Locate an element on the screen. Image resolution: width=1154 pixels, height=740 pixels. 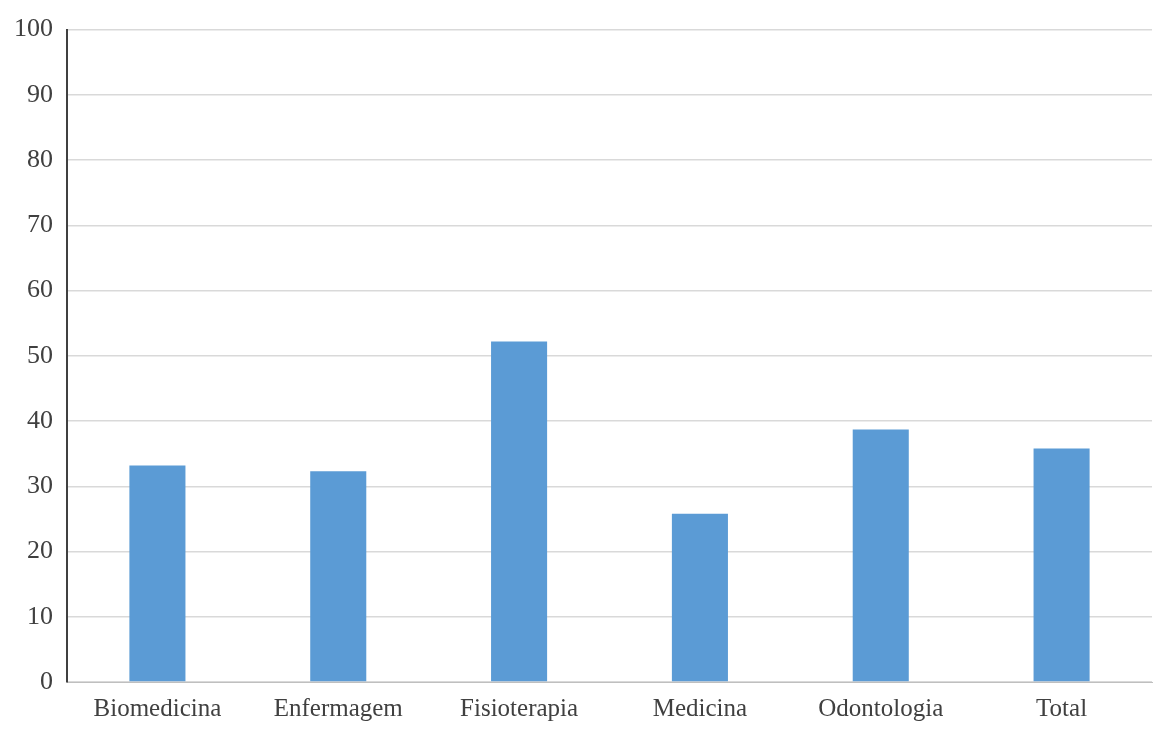
y-tick-label: 80 is located at coordinates (40, 158).